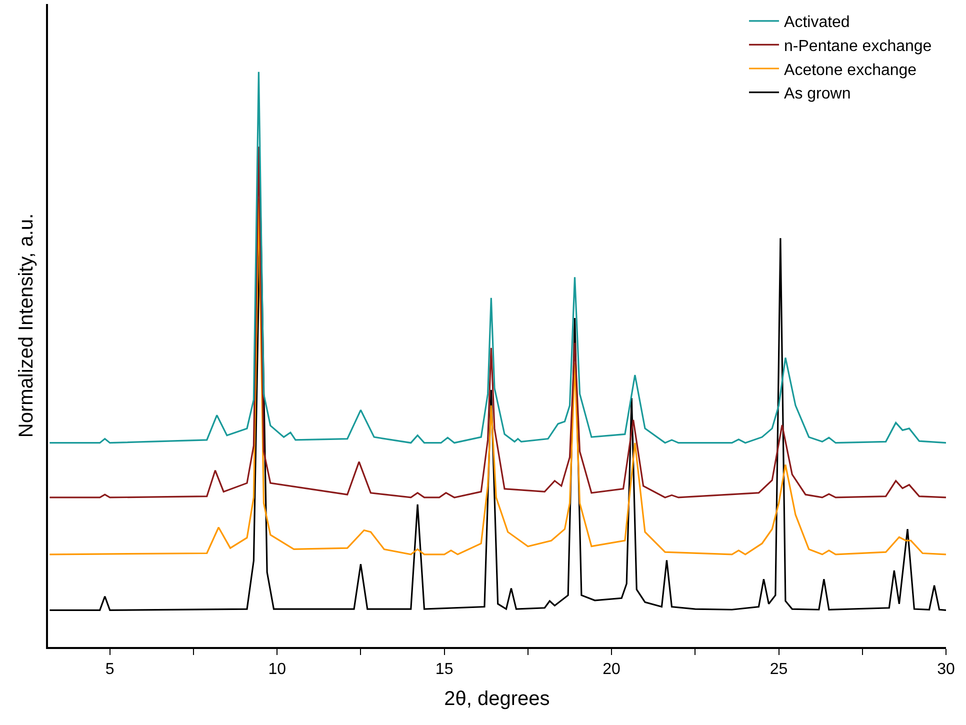  Describe the element at coordinates (277, 669) in the screenshot. I see `x-tick-label: 10` at that location.